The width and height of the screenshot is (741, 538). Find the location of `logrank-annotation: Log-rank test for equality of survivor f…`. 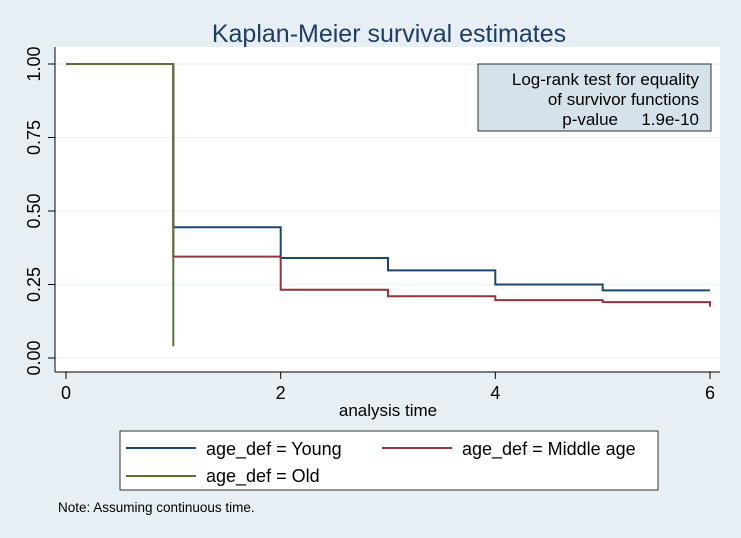

logrank-annotation: Log-rank test for equality of survivor f… is located at coordinates (594, 97).